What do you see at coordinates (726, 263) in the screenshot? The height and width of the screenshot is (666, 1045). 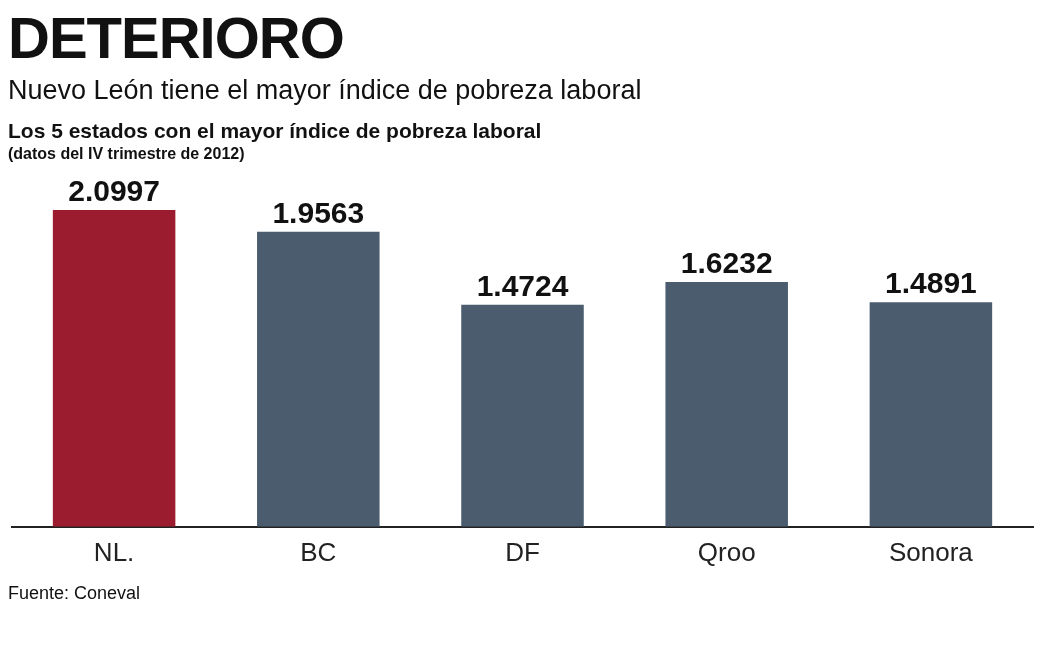 I see `data-label: 1.6232` at bounding box center [726, 263].